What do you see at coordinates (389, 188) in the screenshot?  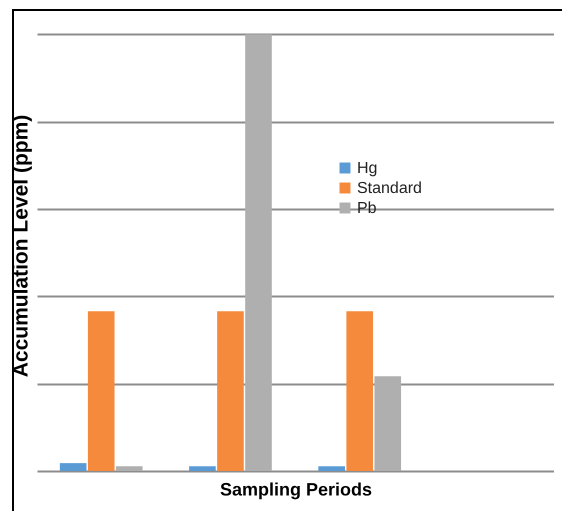 I see `legend-label: Standard` at bounding box center [389, 188].